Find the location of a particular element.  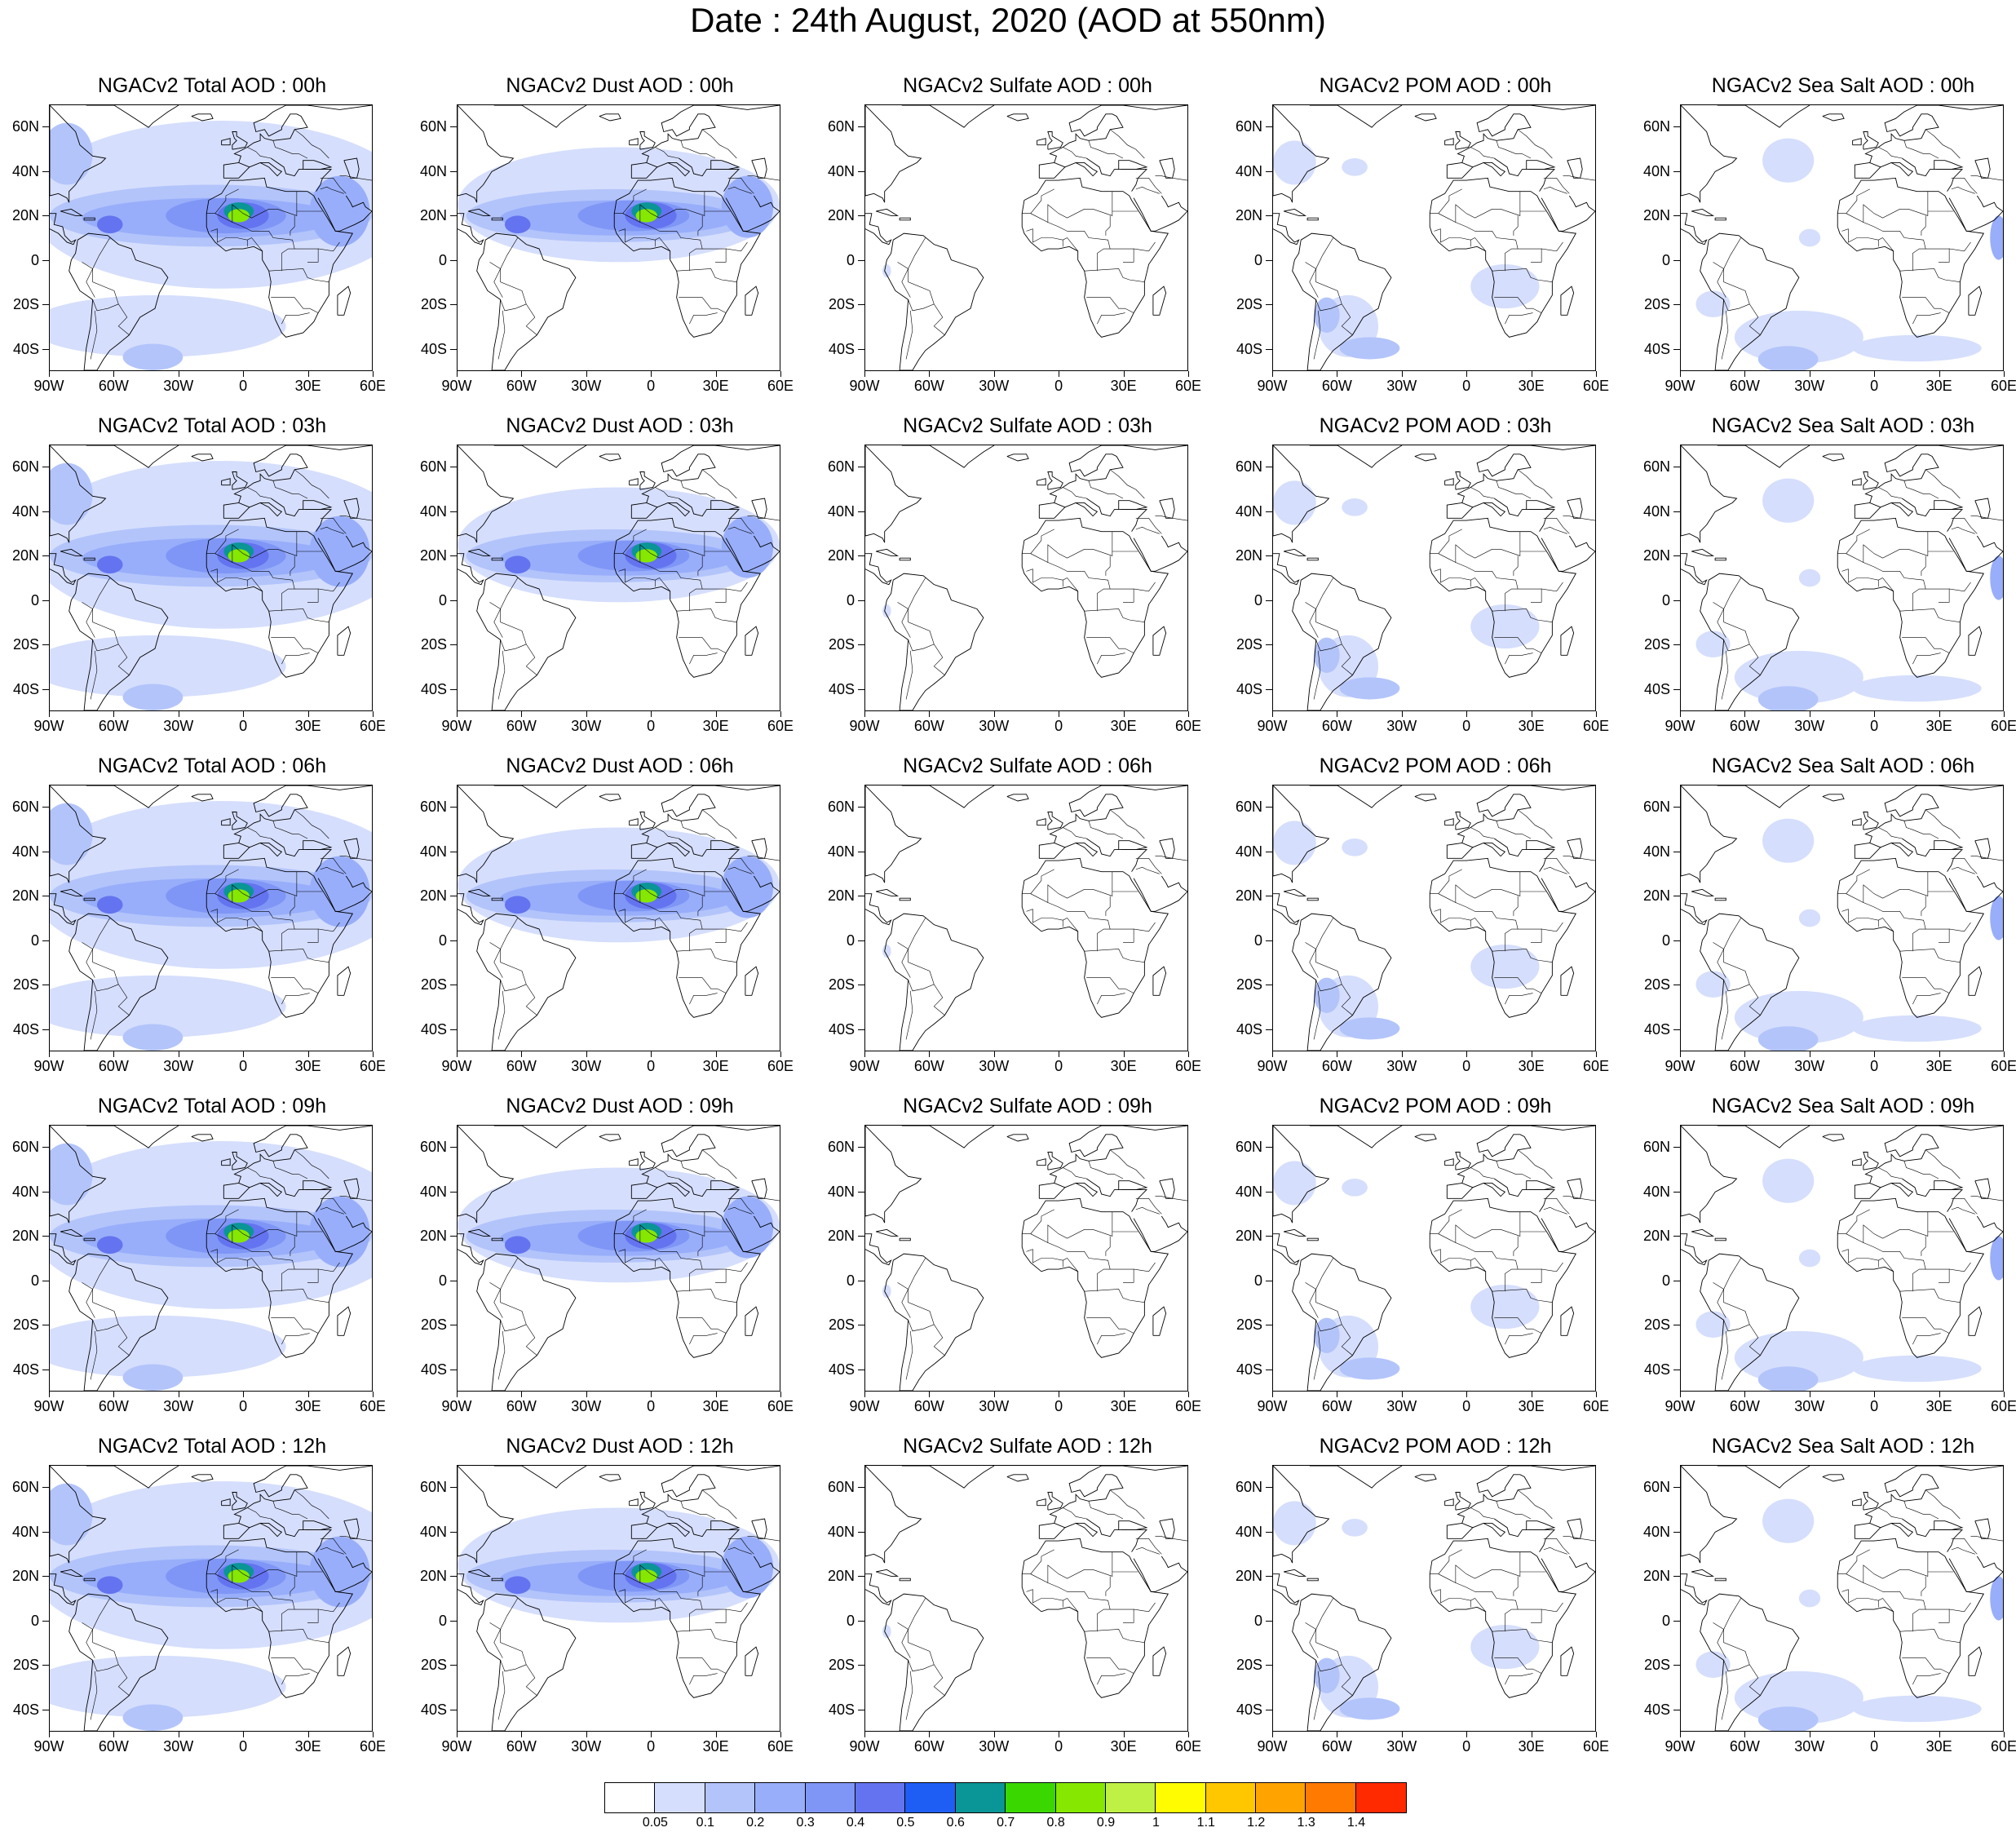

coastline-africa is located at coordinates (1911, 1278).